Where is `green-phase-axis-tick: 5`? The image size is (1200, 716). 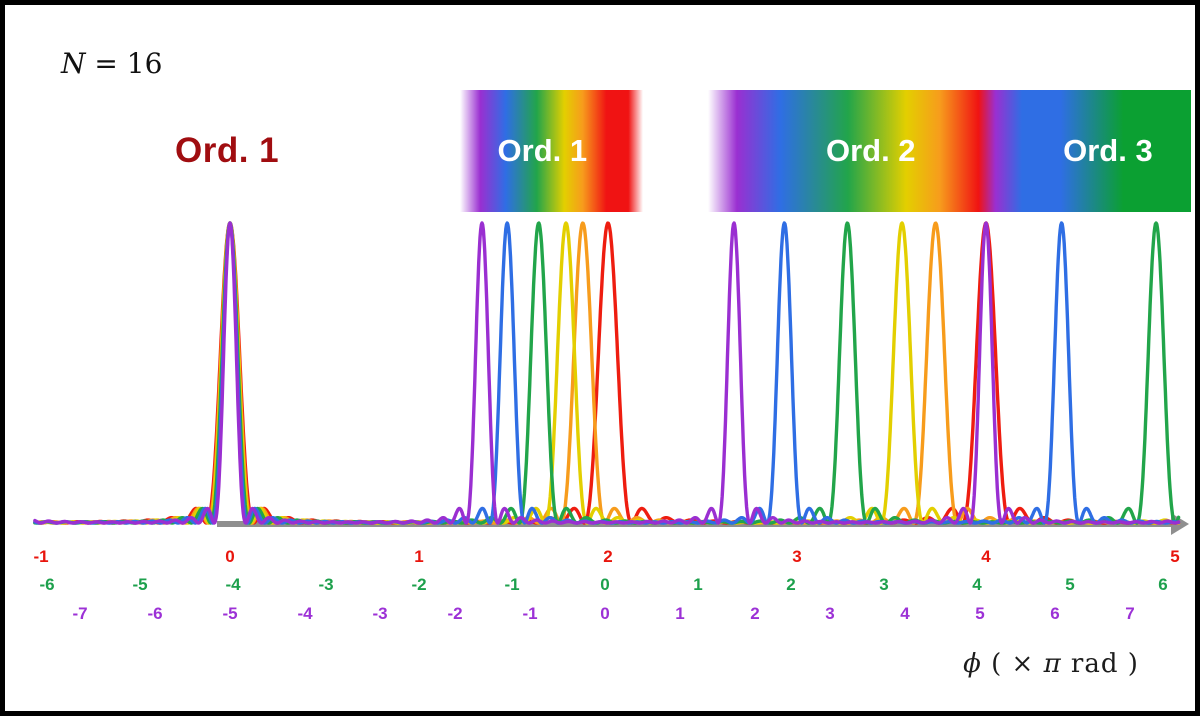
green-phase-axis-tick: 5 is located at coordinates (1070, 584).